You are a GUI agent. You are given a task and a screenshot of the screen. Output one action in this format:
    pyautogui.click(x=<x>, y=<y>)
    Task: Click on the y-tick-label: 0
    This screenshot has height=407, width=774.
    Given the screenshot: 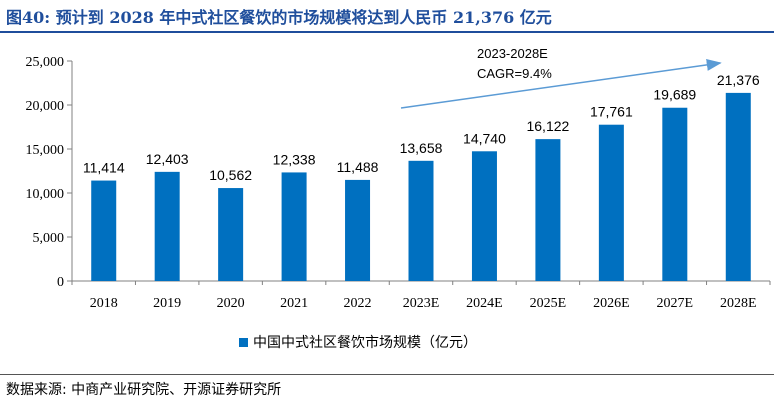 What is the action you would take?
    pyautogui.click(x=60, y=282)
    